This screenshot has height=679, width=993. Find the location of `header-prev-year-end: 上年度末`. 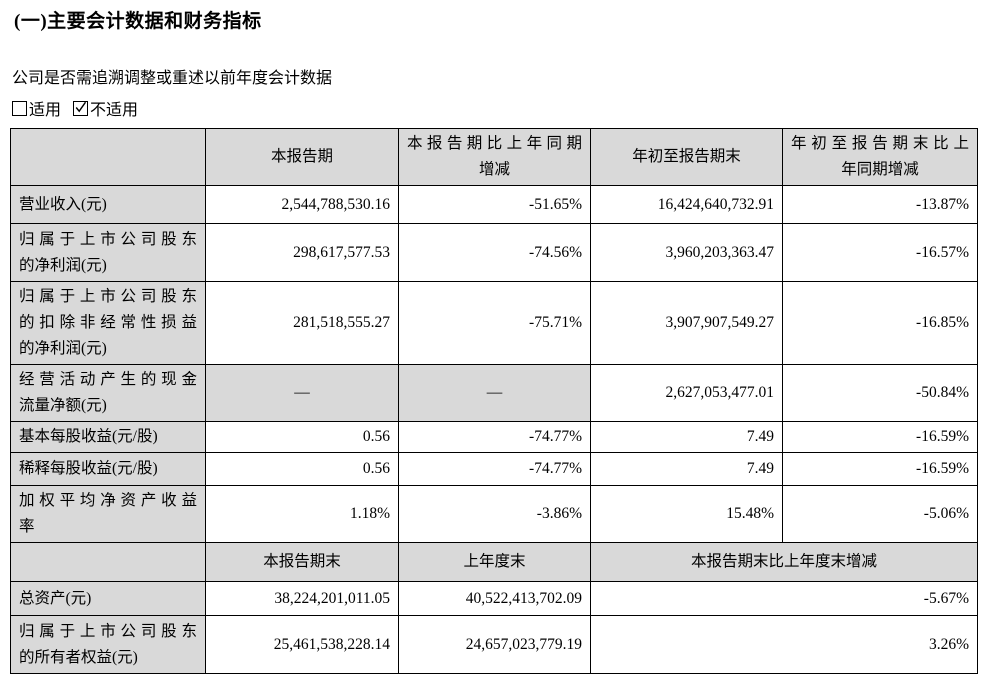

header-prev-year-end: 上年度末 is located at coordinates (494, 562).